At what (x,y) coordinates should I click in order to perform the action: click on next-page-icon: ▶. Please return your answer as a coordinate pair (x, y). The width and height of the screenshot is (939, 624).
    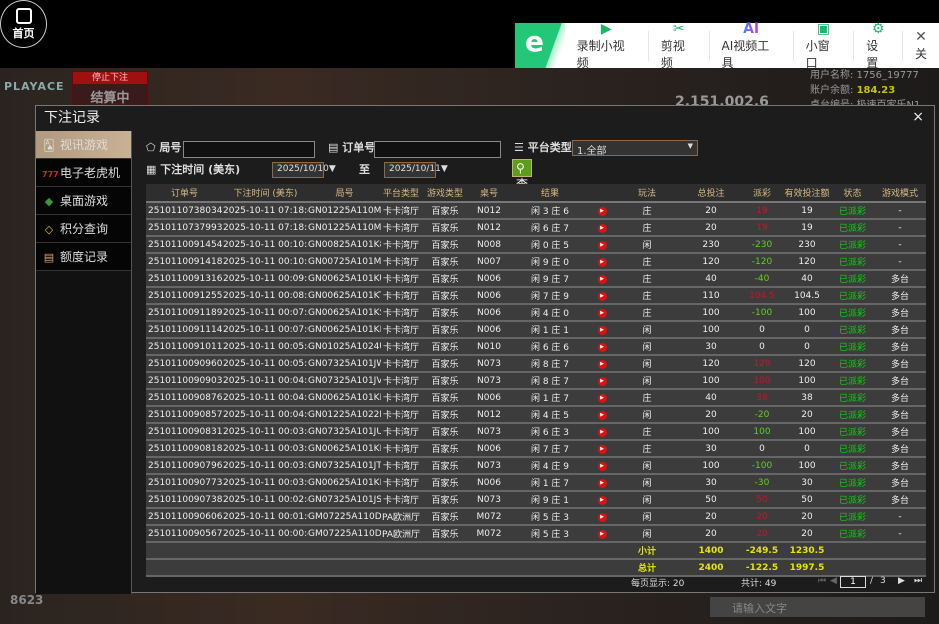
    Looking at the image, I should click on (901, 581).